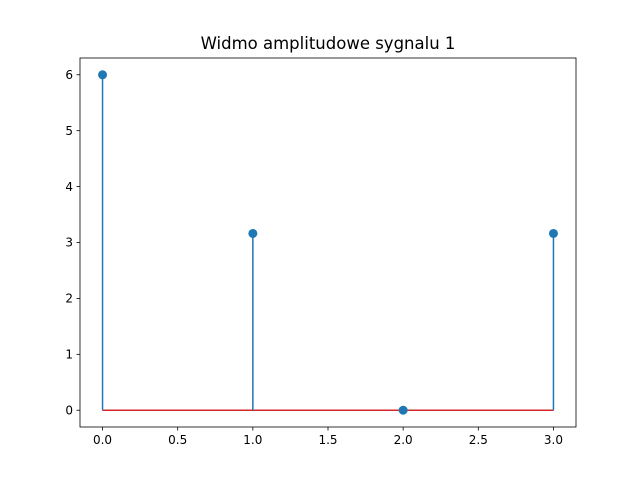 Image resolution: width=640 pixels, height=480 pixels. I want to click on y-tick-label: 4, so click(69, 187).